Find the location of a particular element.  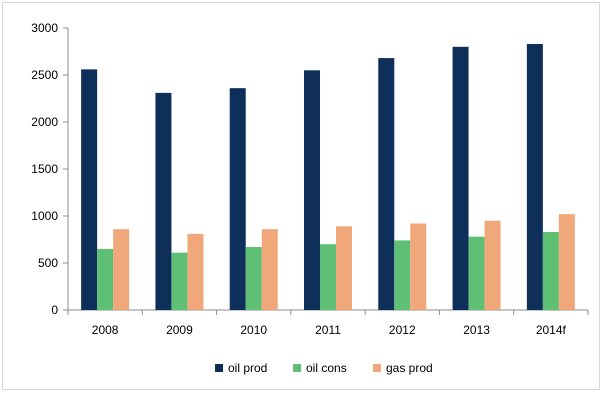

bar-gas-prod-2012 is located at coordinates (418, 266).